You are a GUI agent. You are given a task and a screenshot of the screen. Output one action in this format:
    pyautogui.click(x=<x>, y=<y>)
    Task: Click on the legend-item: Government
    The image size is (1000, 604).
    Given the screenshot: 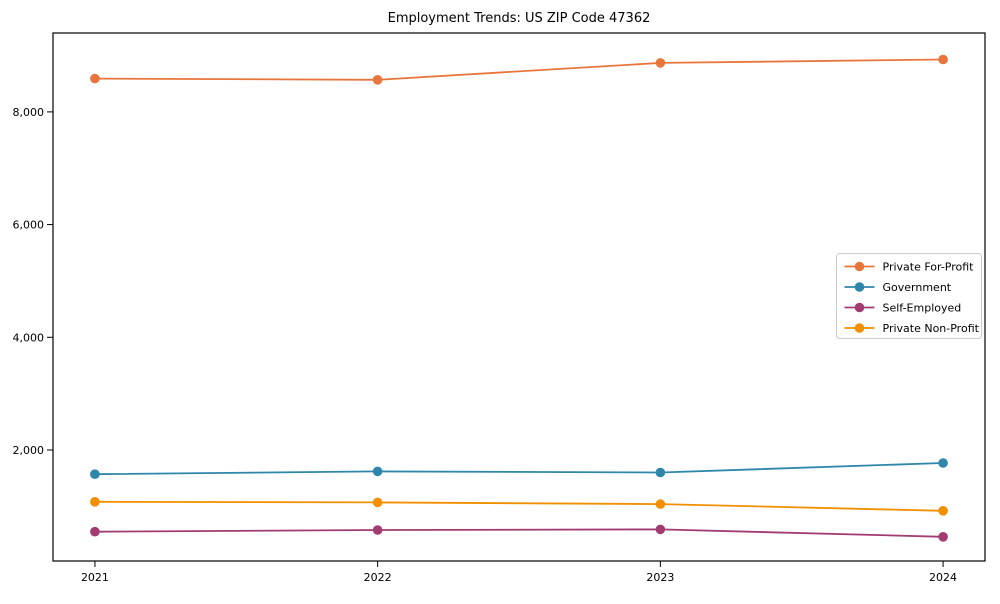 What is the action you would take?
    pyautogui.click(x=898, y=287)
    